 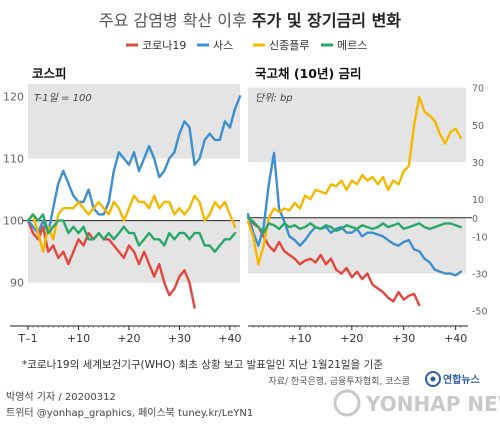 I want to click on y-tick-label-3: 30, so click(x=478, y=163).